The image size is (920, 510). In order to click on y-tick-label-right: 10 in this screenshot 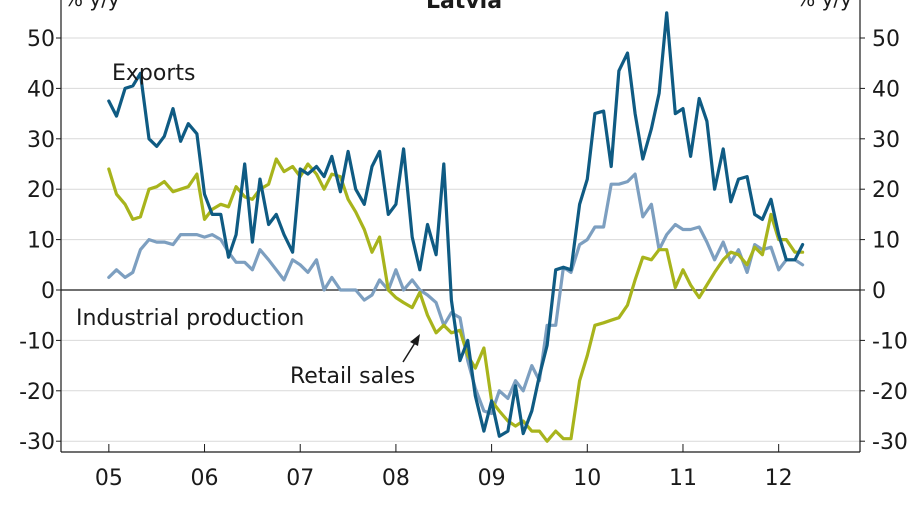, I will do `click(886, 241)`.